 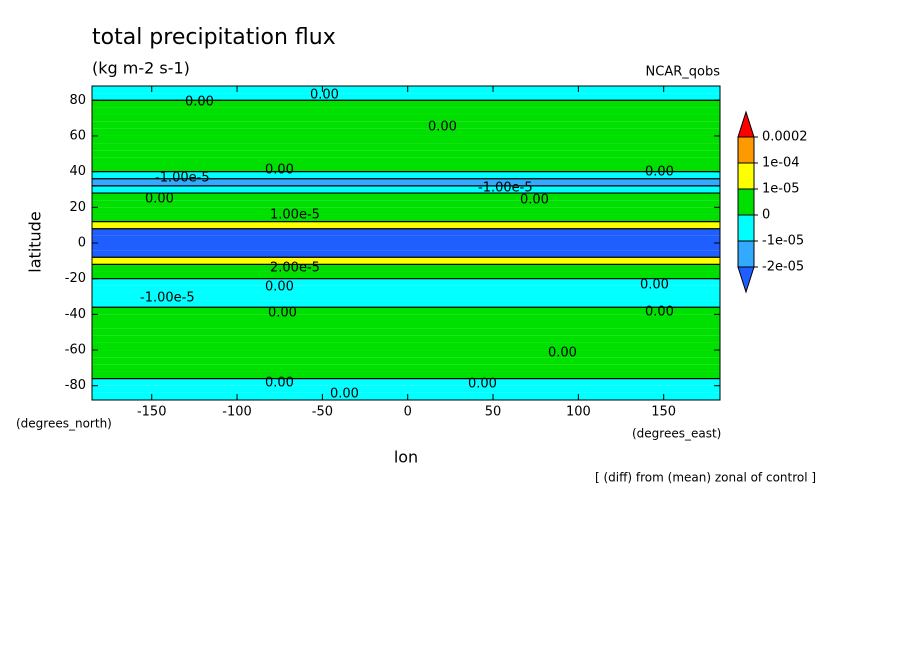 I want to click on y-tick-label: -60, so click(x=75, y=350).